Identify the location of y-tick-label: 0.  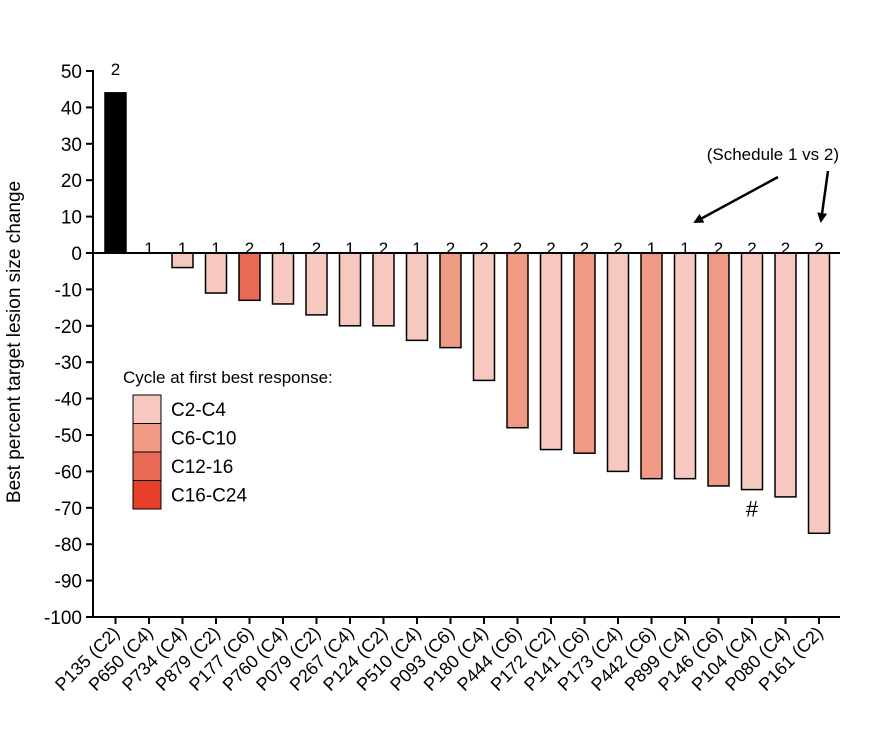
(76, 254).